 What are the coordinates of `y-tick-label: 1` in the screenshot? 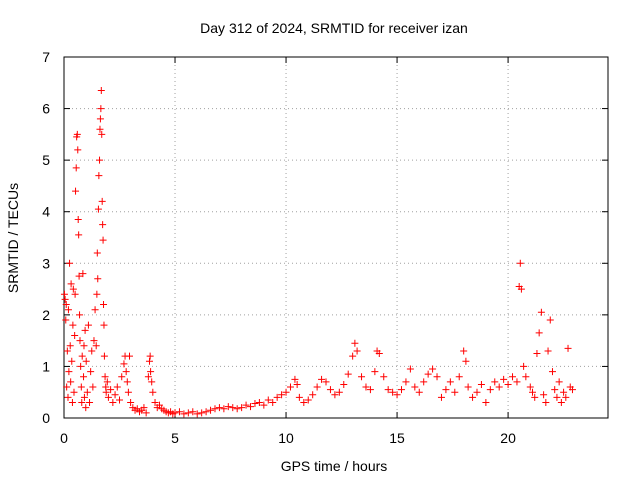 It's located at (46, 366).